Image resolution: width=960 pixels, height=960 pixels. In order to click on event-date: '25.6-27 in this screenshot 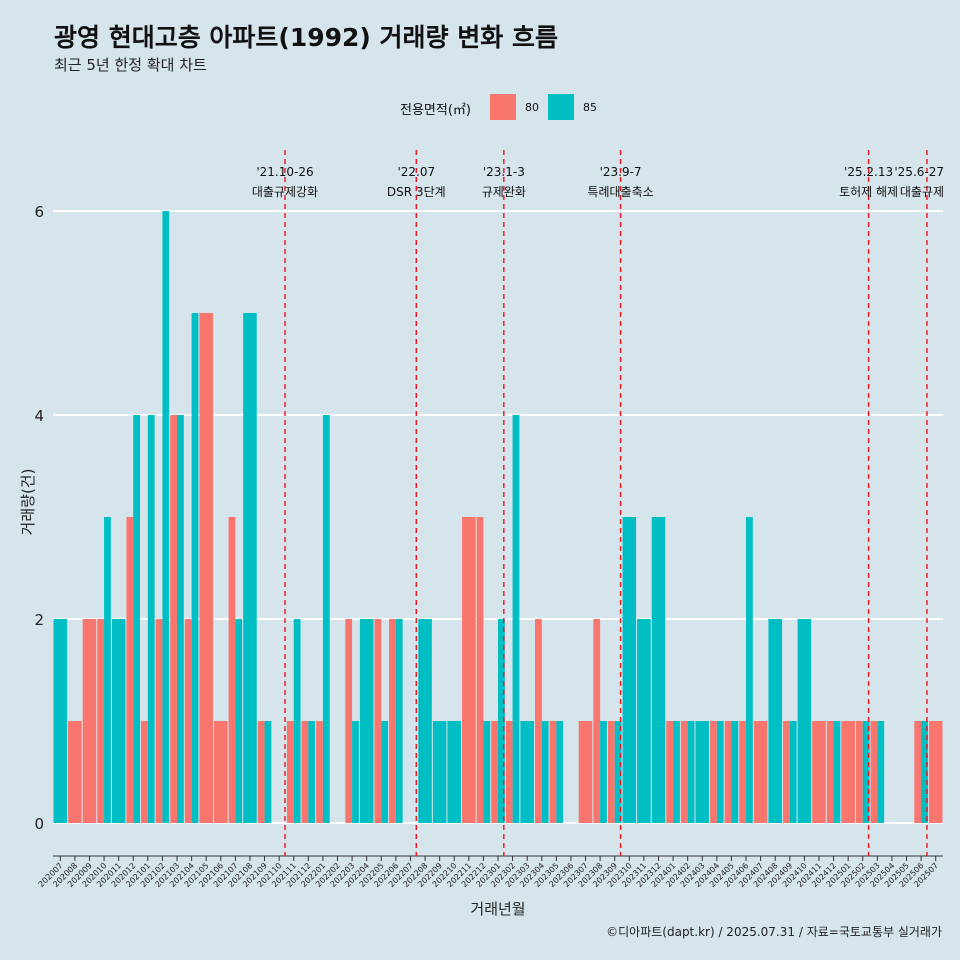, I will do `click(919, 172)`.